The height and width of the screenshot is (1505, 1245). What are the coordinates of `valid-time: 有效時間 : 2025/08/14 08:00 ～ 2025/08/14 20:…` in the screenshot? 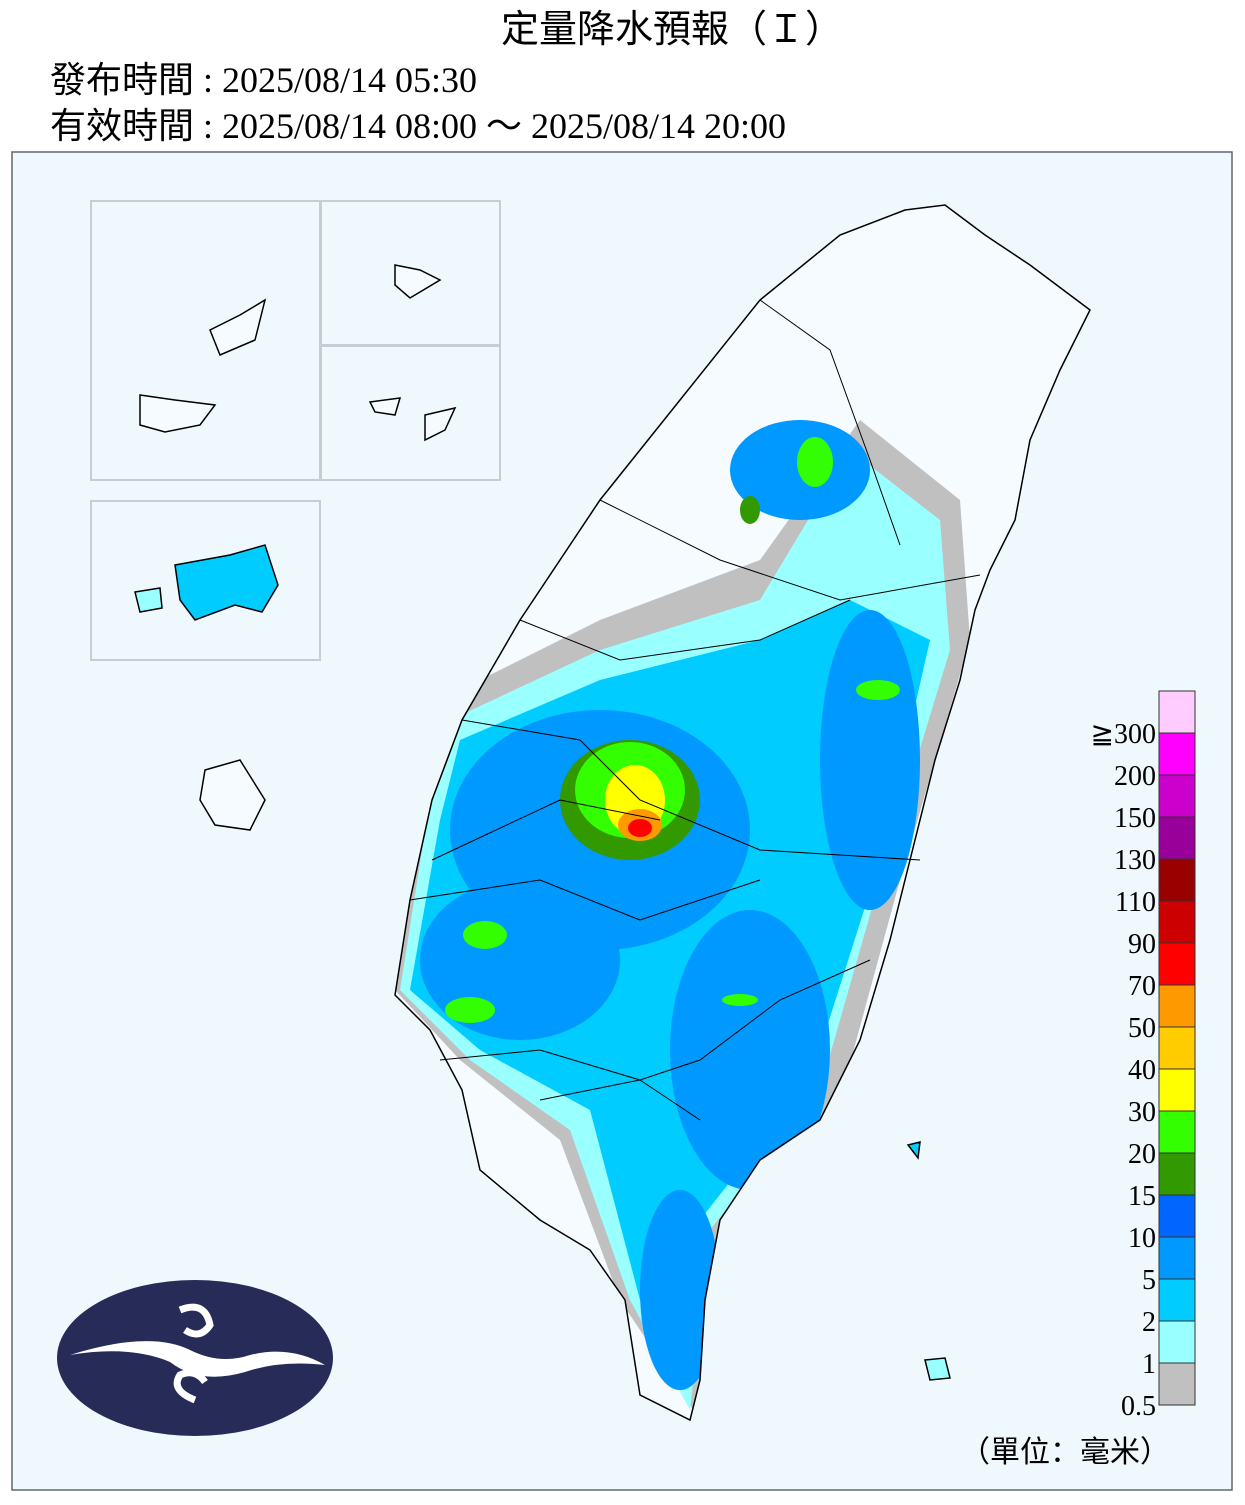 It's located at (418, 126).